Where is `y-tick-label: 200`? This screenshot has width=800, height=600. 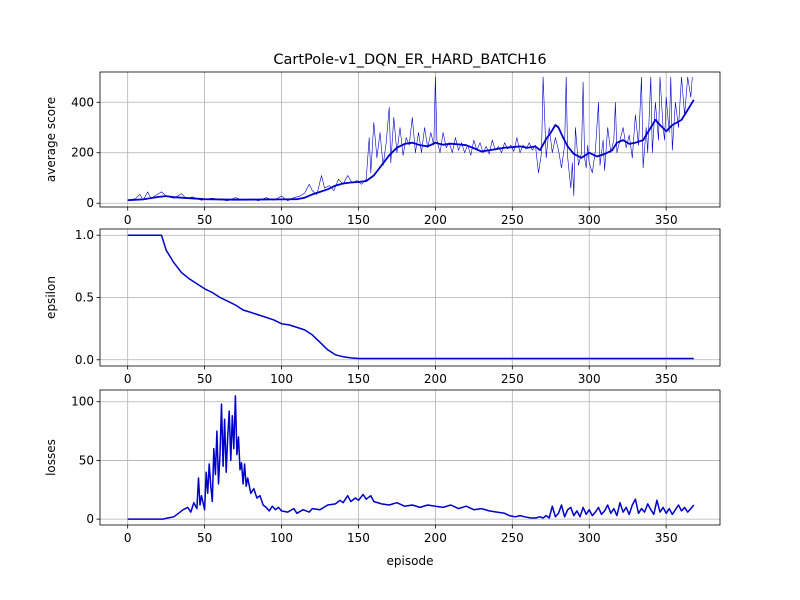 y-tick-label: 200 is located at coordinates (82, 153).